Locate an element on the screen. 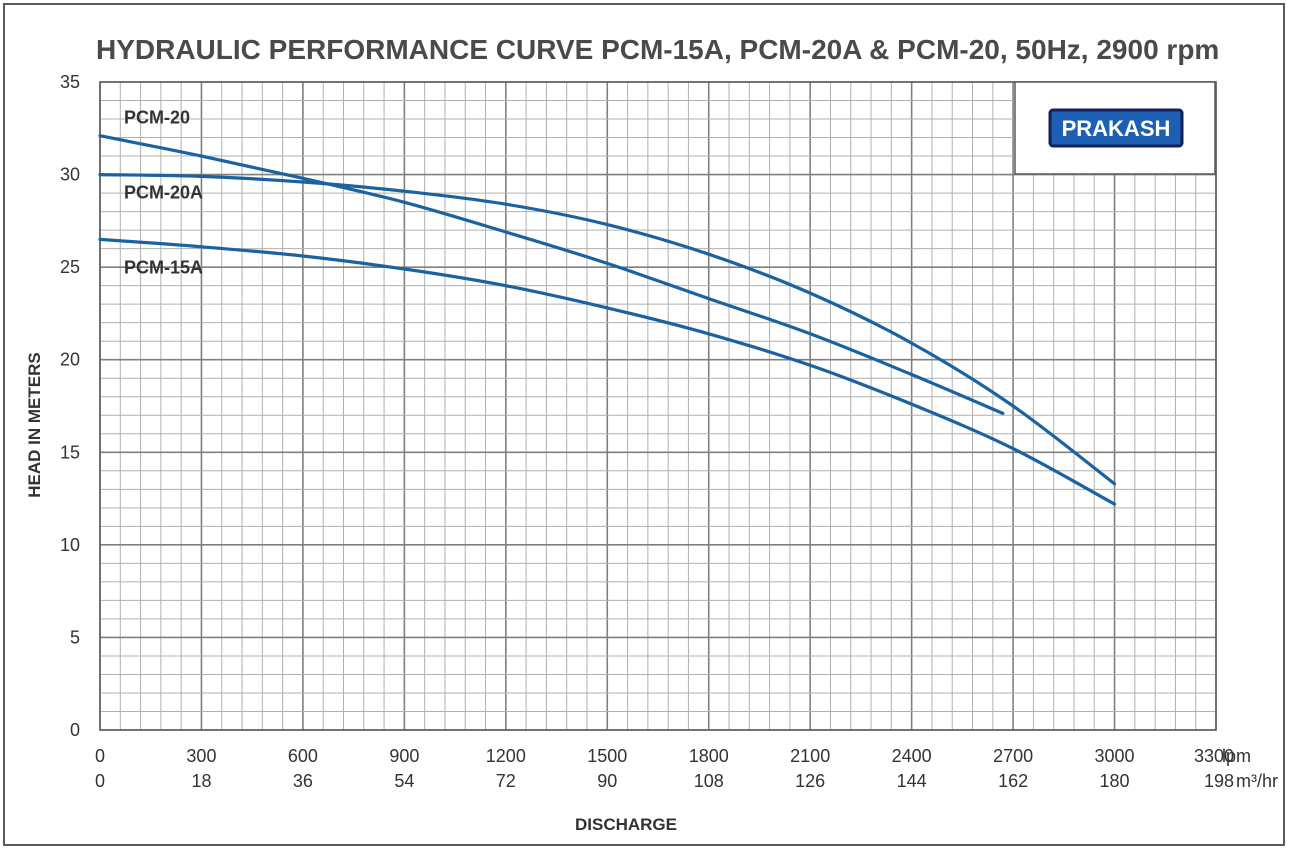 This screenshot has width=1290, height=851. x-tick-label-m3hr: 18 is located at coordinates (201, 781).